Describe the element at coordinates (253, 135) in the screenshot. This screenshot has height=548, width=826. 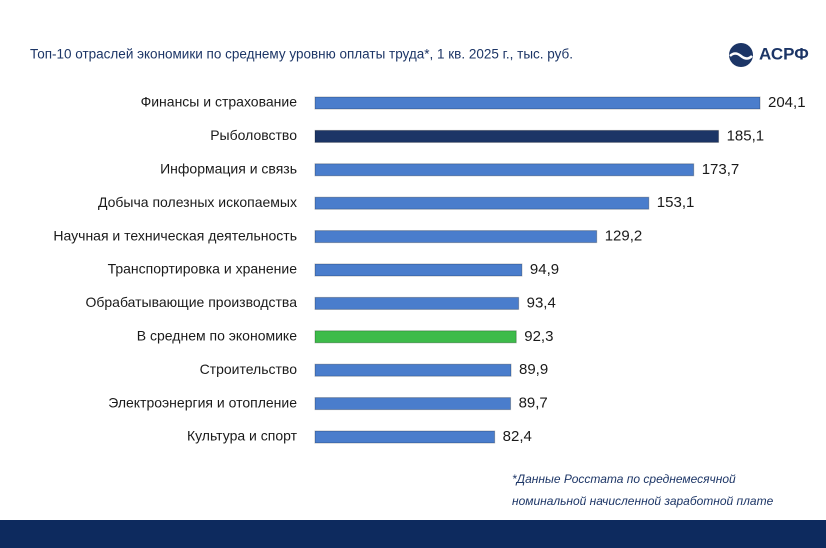
I see `category-label: Рыболовство` at that location.